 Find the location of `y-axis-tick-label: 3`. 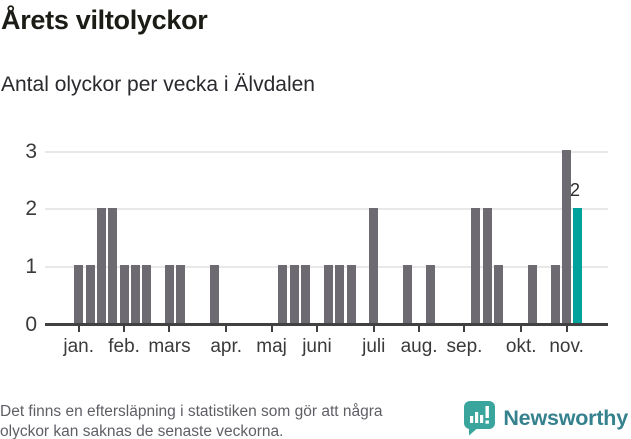

y-axis-tick-label: 3 is located at coordinates (31, 151).